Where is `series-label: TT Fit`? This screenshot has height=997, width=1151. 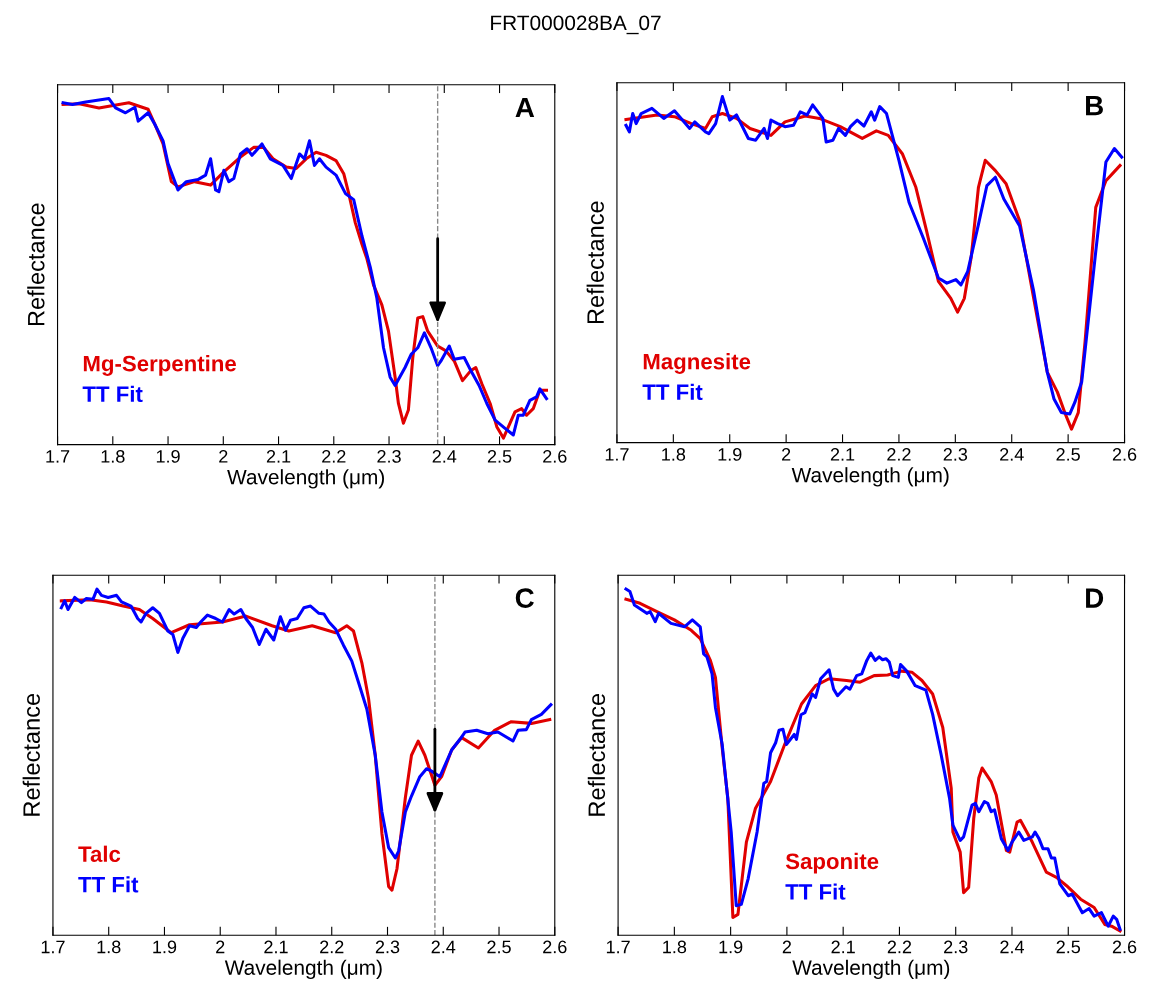
series-label: TT Fit is located at coordinates (815, 891).